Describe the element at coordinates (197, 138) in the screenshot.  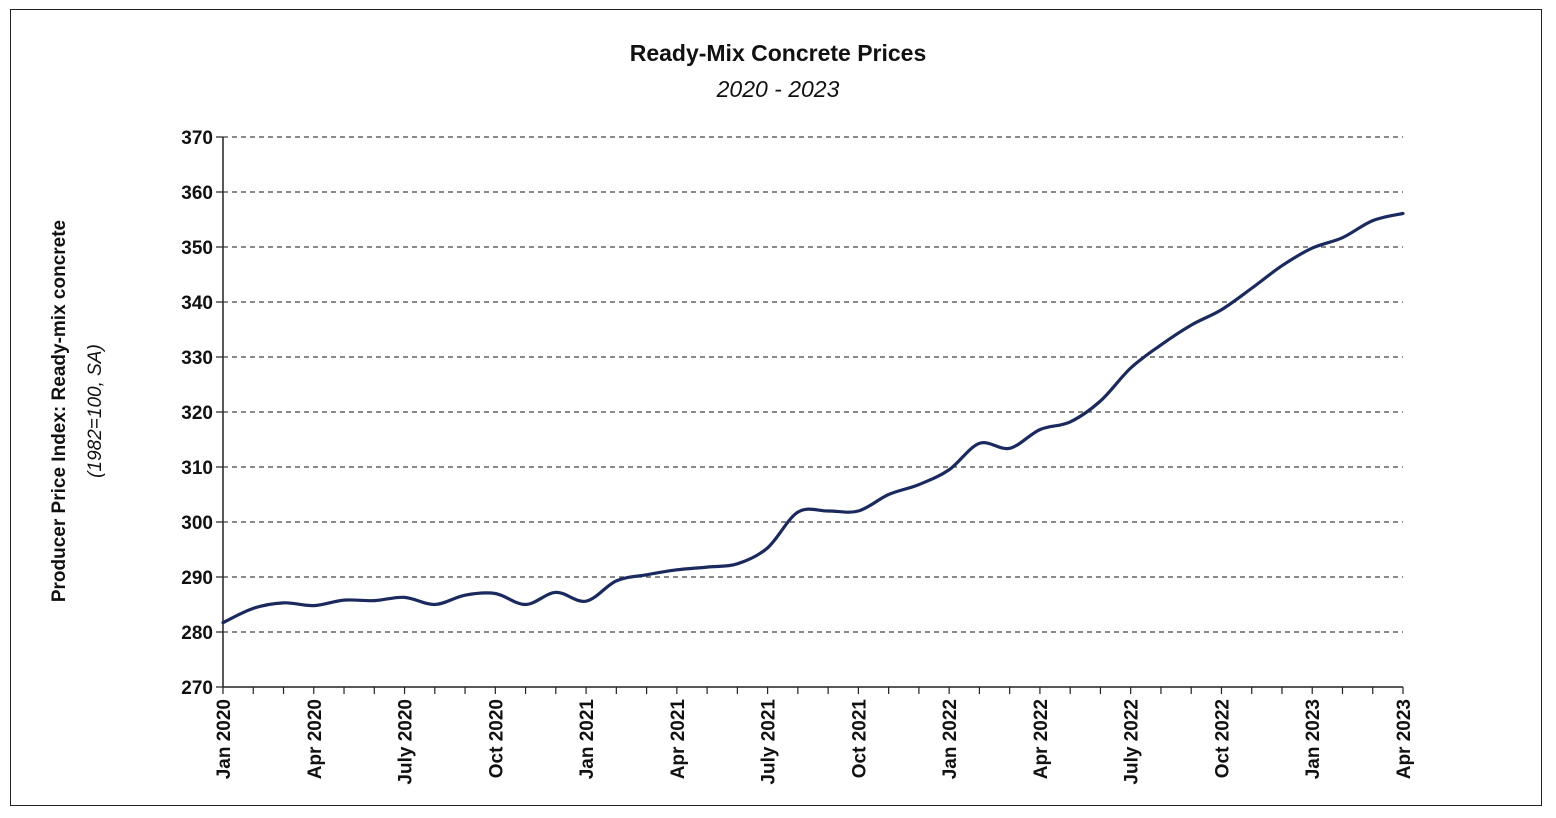
I see `y-tick-label: 370` at that location.